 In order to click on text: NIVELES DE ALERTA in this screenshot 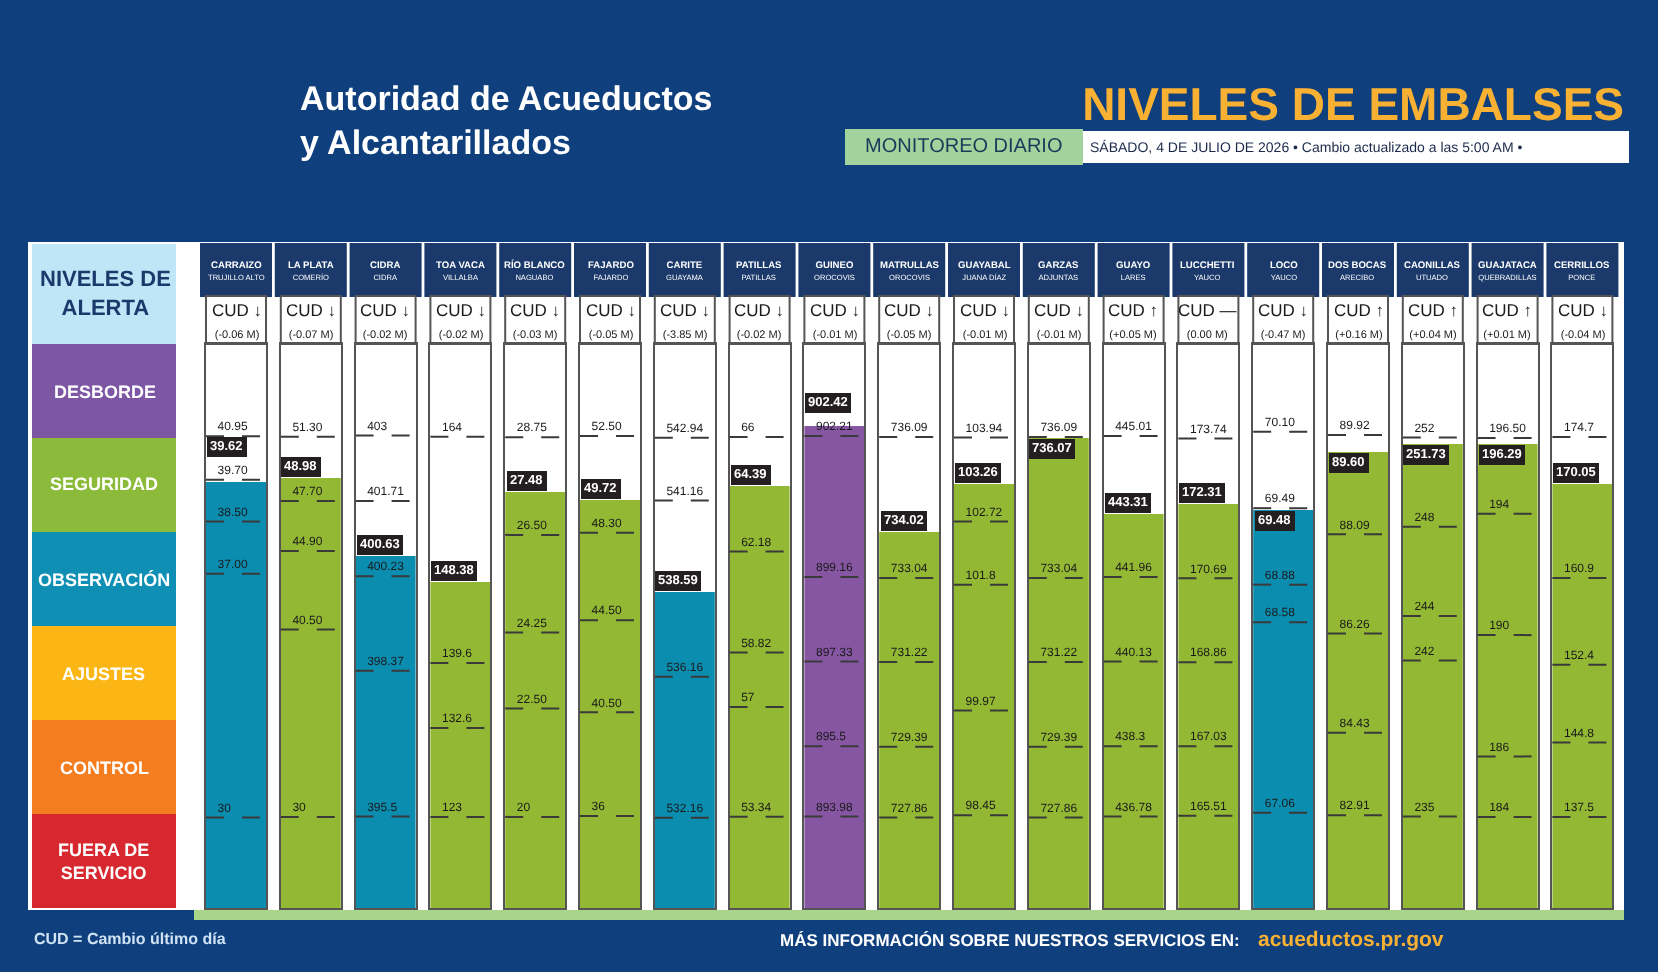, I will do `click(105, 294)`.